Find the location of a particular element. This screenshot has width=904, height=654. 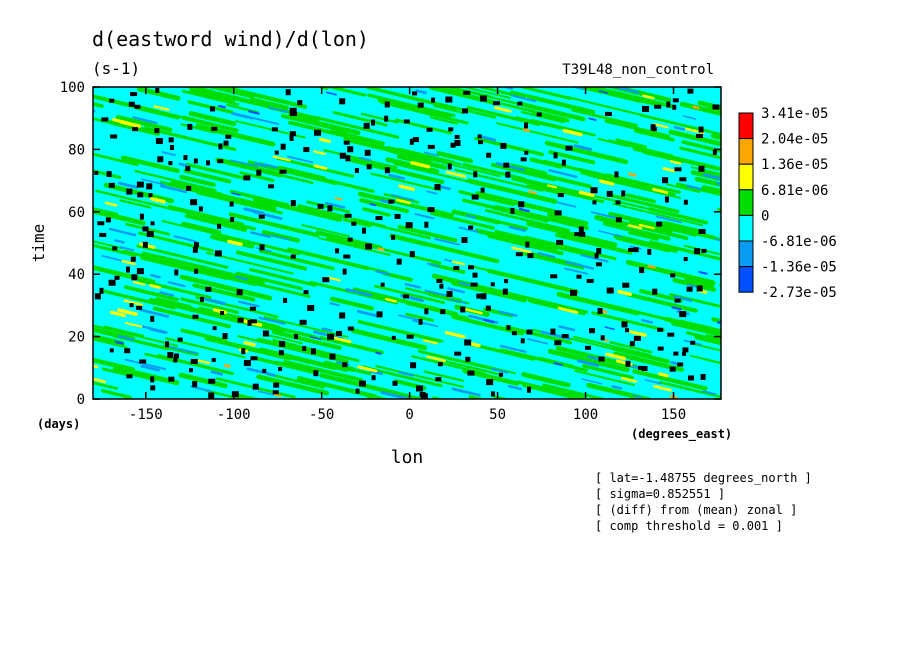

colorbar-label: -1.36e-05 is located at coordinates (799, 268).